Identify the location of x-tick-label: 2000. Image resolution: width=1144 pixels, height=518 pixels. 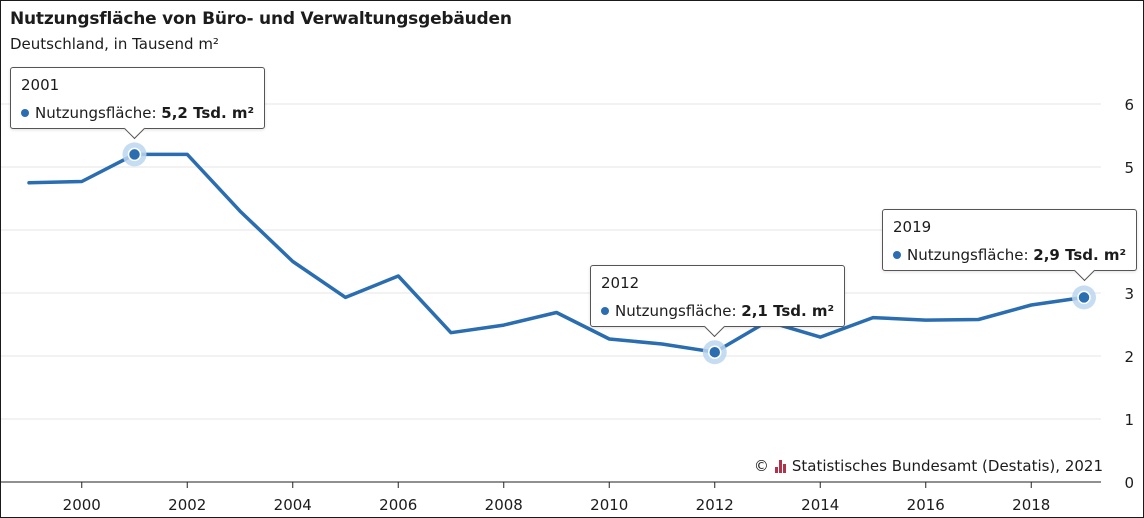
(82, 505).